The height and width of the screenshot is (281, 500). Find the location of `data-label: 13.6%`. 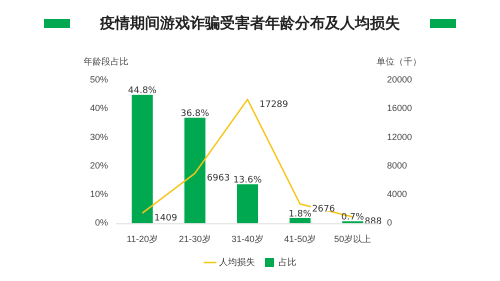

data-label: 13.6% is located at coordinates (247, 181).